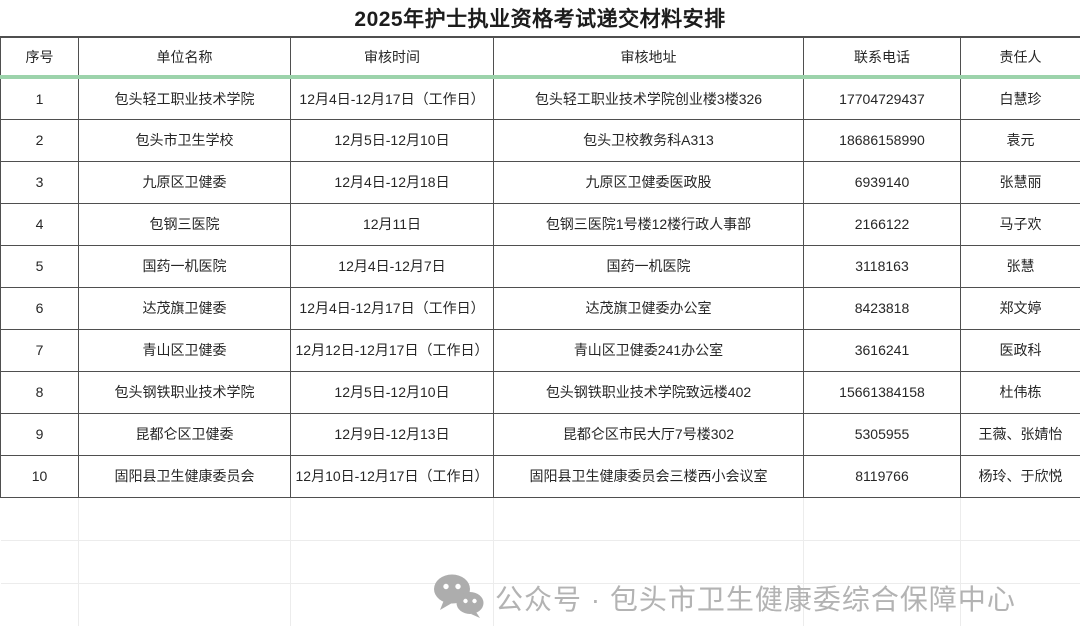  Describe the element at coordinates (459, 599) in the screenshot. I see `wechat-bubbles-icon` at that location.